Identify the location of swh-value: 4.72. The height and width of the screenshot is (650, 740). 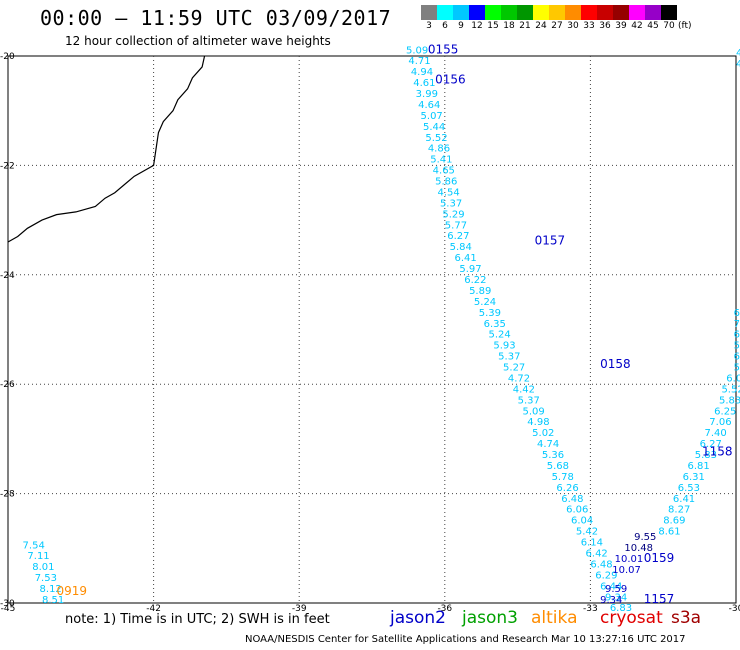
(519, 378).